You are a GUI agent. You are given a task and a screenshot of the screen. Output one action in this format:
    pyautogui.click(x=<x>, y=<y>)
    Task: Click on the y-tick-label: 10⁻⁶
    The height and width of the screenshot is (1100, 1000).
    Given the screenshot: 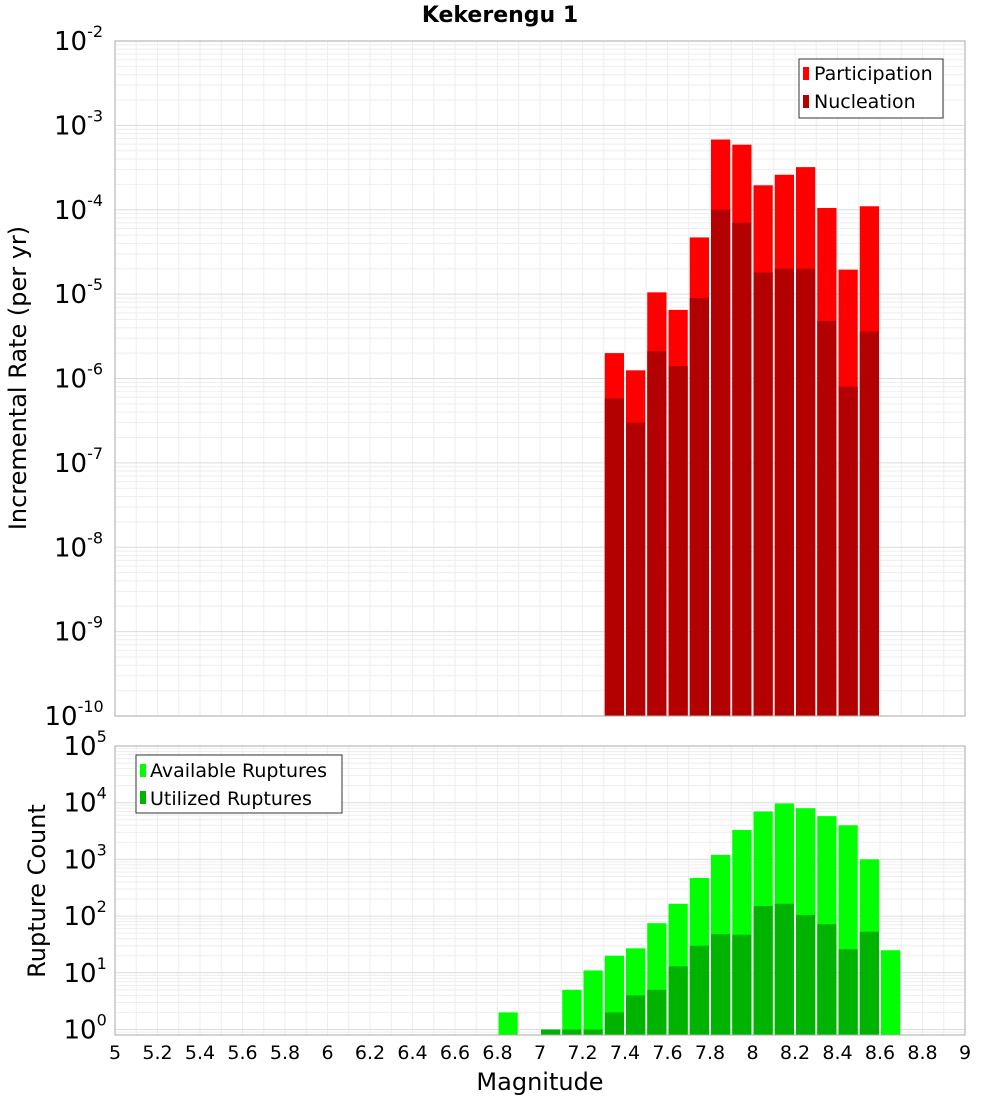 What is the action you would take?
    pyautogui.click(x=78, y=377)
    